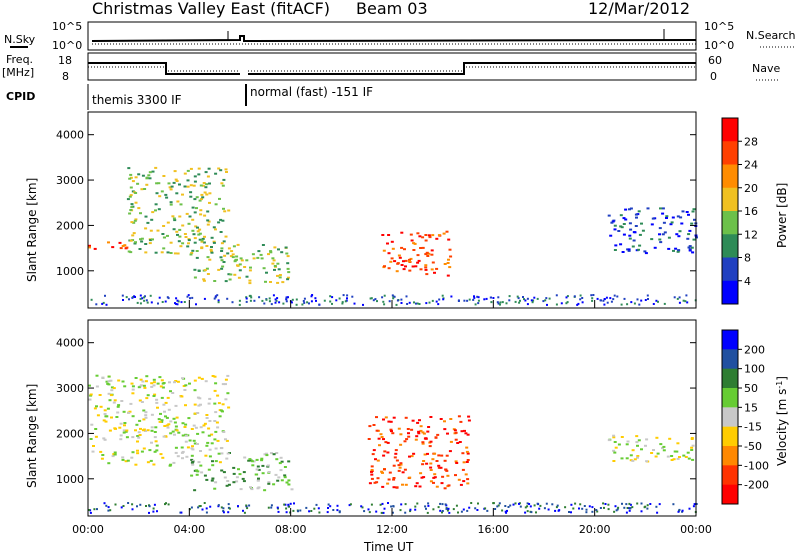 Image resolution: width=800 pixels, height=554 pixels. What do you see at coordinates (70, 225) in the screenshot?
I see `y-tick-label: 2000` at bounding box center [70, 225].